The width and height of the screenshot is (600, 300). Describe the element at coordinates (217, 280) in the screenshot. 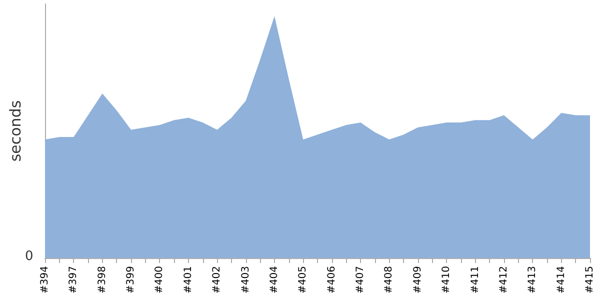

I see `x-tick-label: #402` at that location.